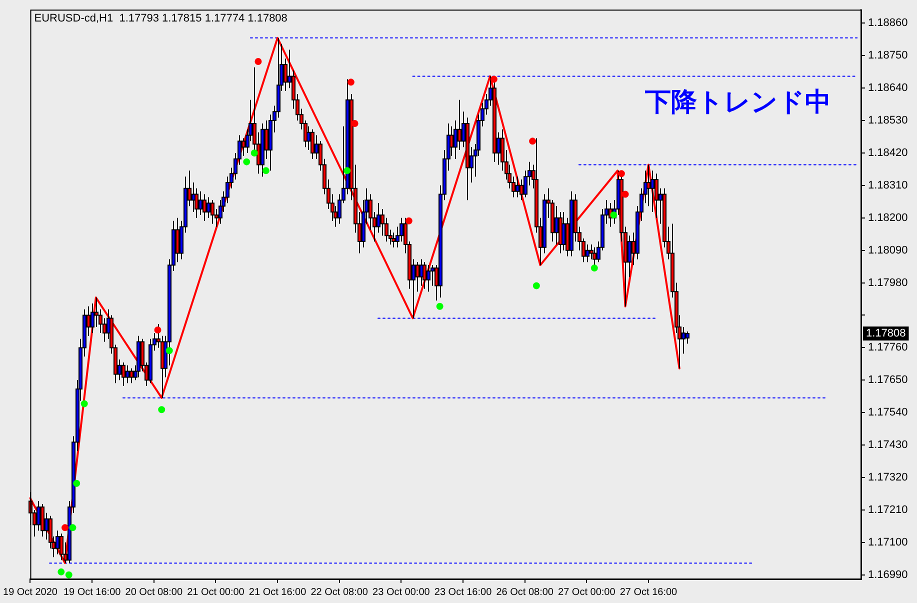  I want to click on y-tick-label: 1.16990, so click(888, 574).